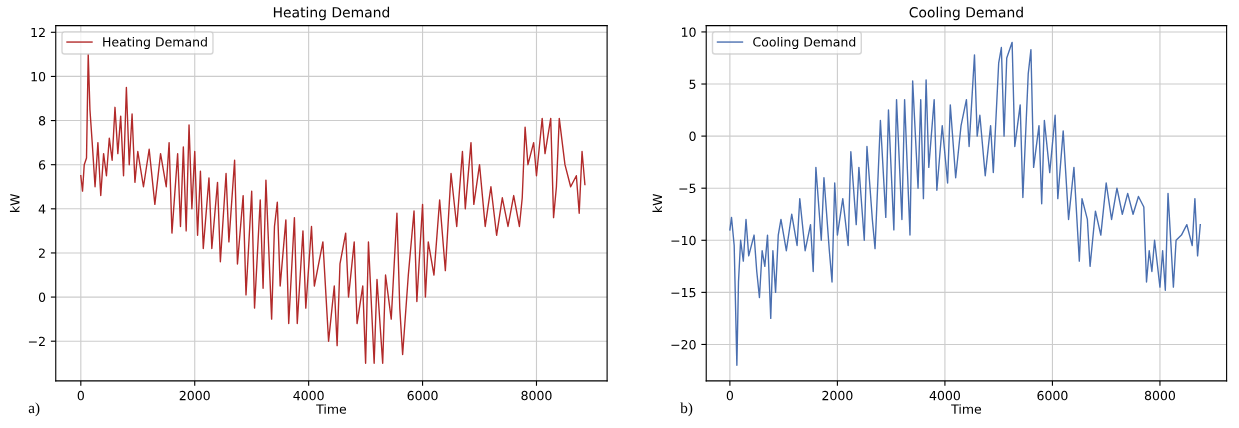 The height and width of the screenshot is (428, 1239). Describe the element at coordinates (683, 240) in the screenshot. I see `y-tick-label: −10` at that location.